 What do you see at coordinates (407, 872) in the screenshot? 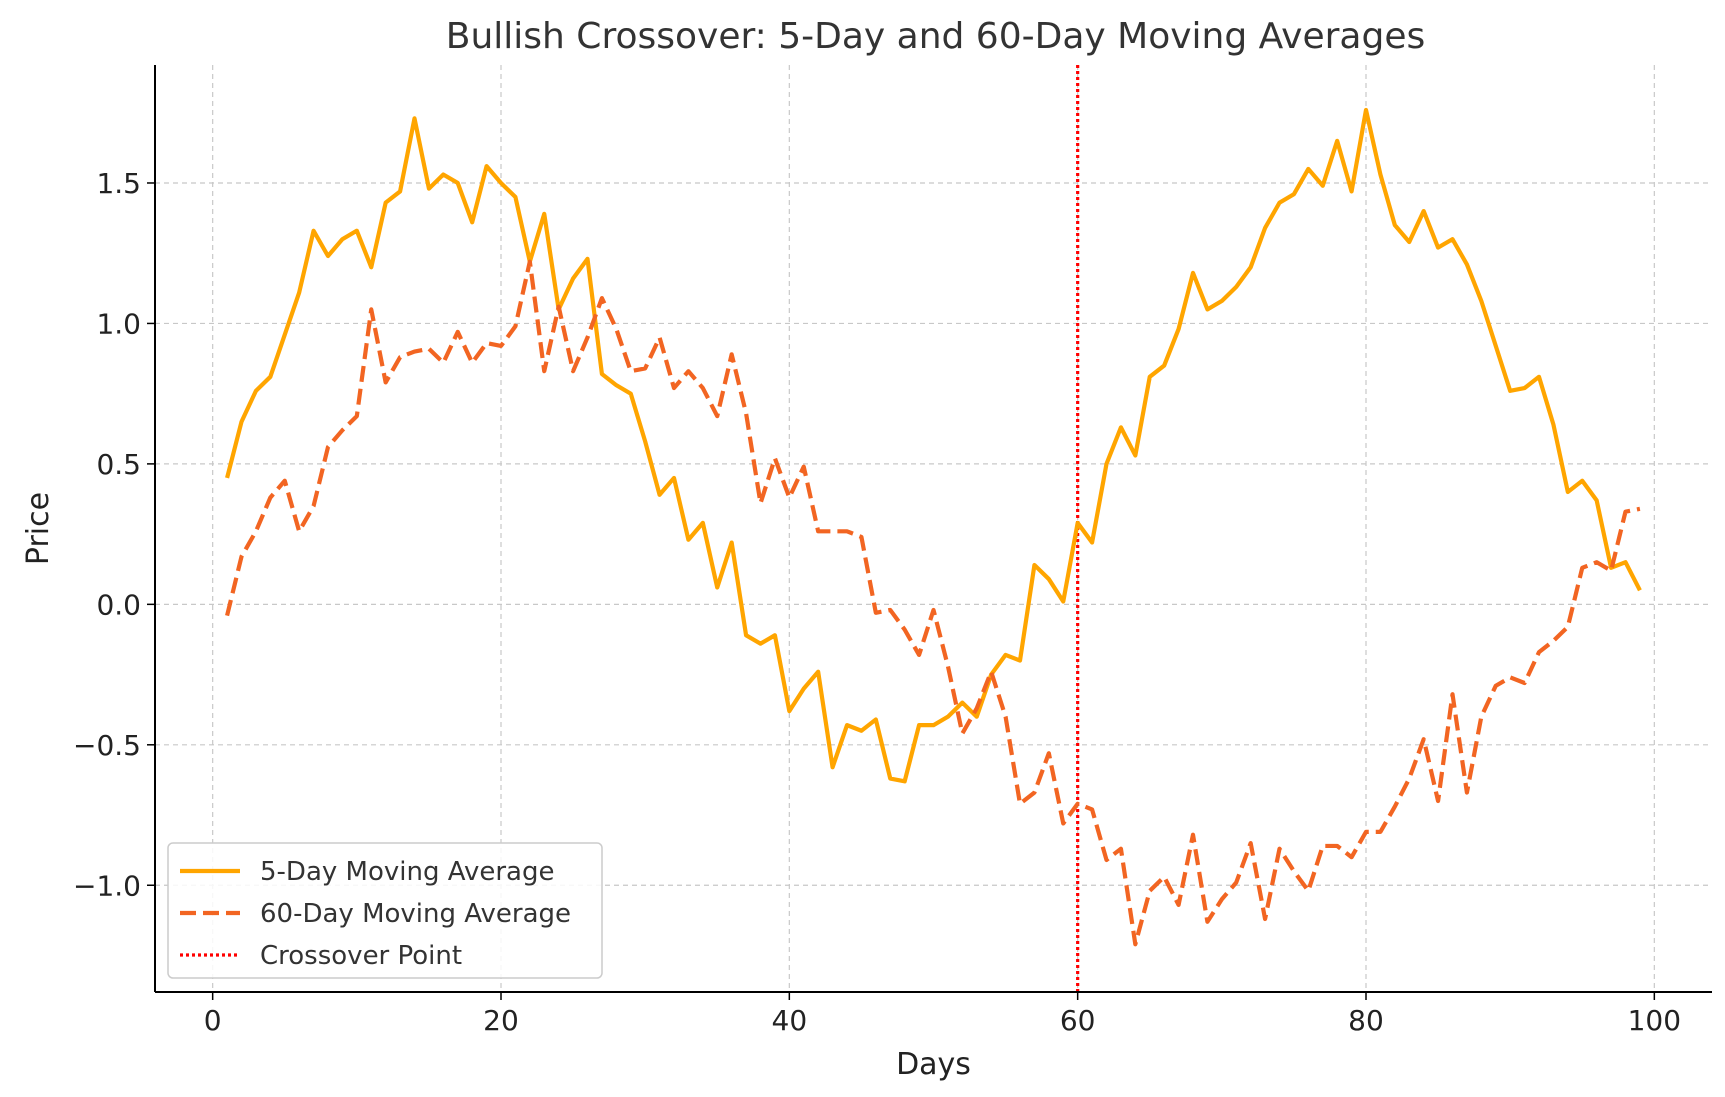
I see `legend-5-day-label: 5-Day Moving Average` at bounding box center [407, 872].